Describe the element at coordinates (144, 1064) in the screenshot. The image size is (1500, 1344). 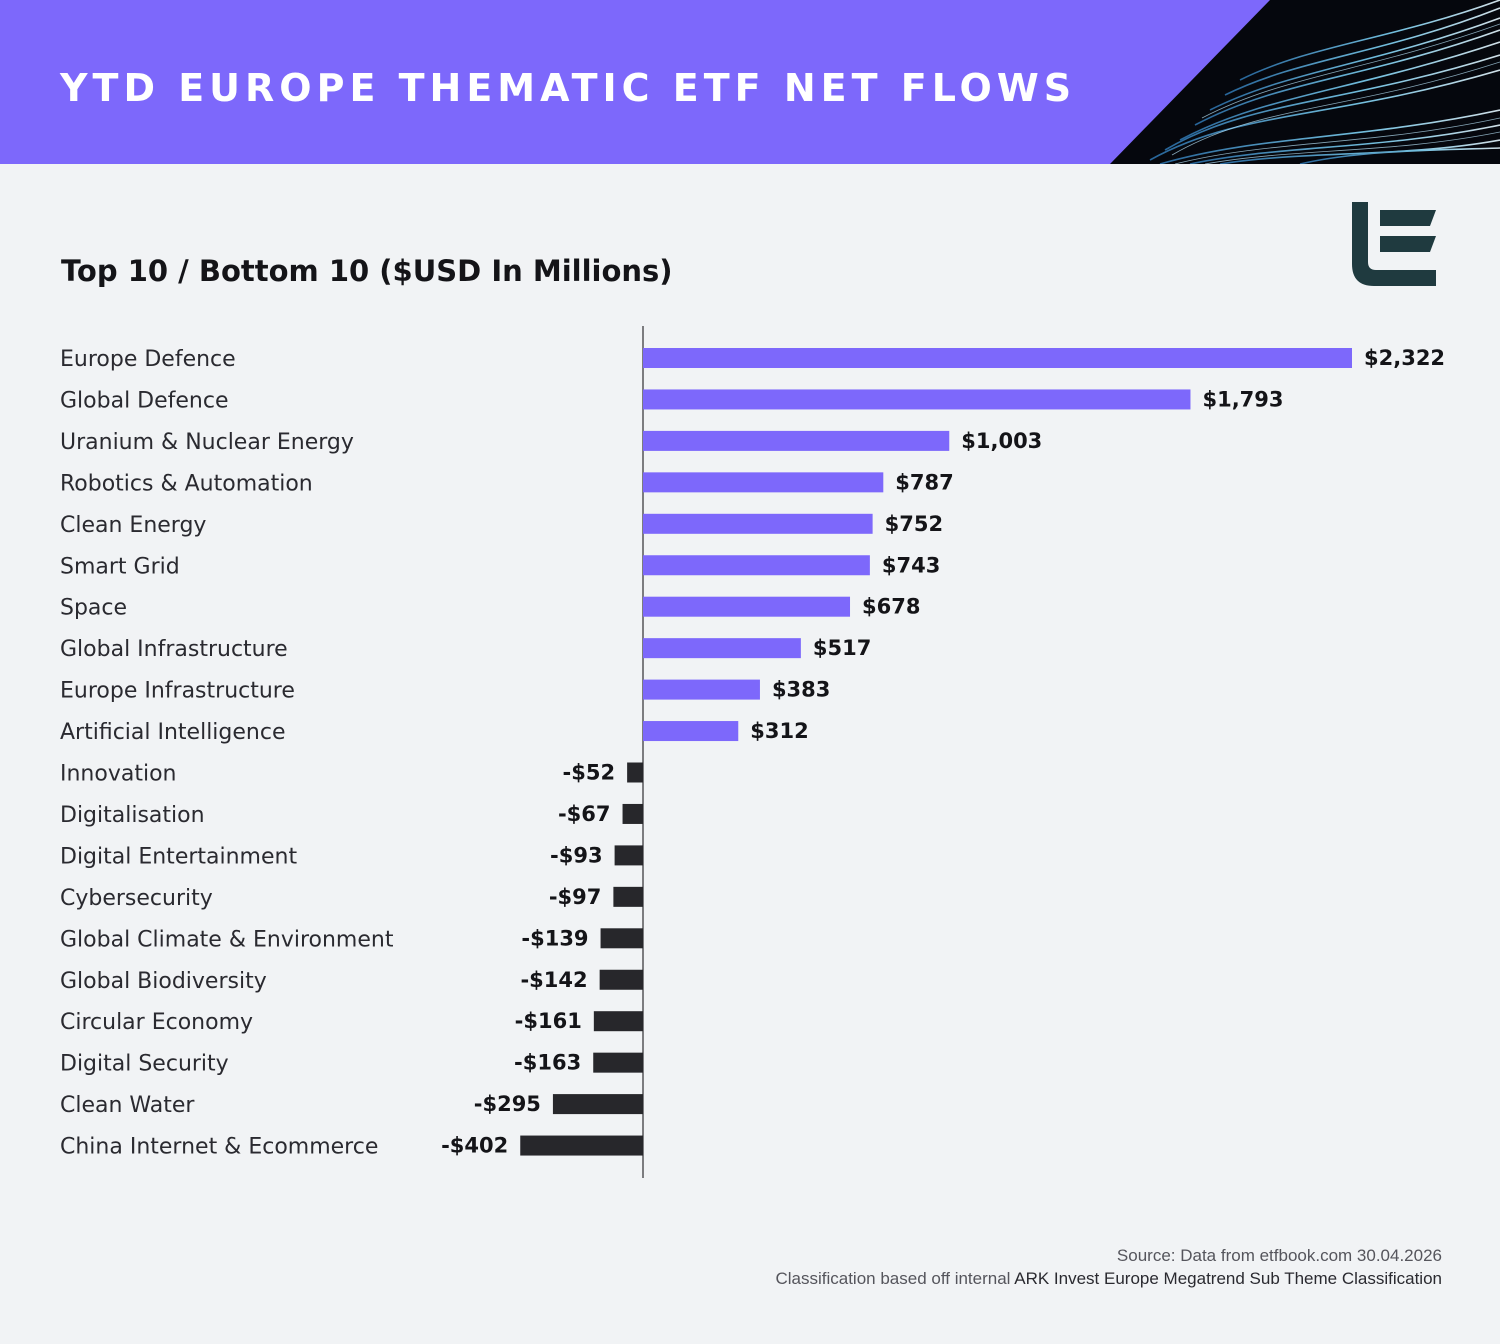
I see `category-label: Digital Security` at that location.